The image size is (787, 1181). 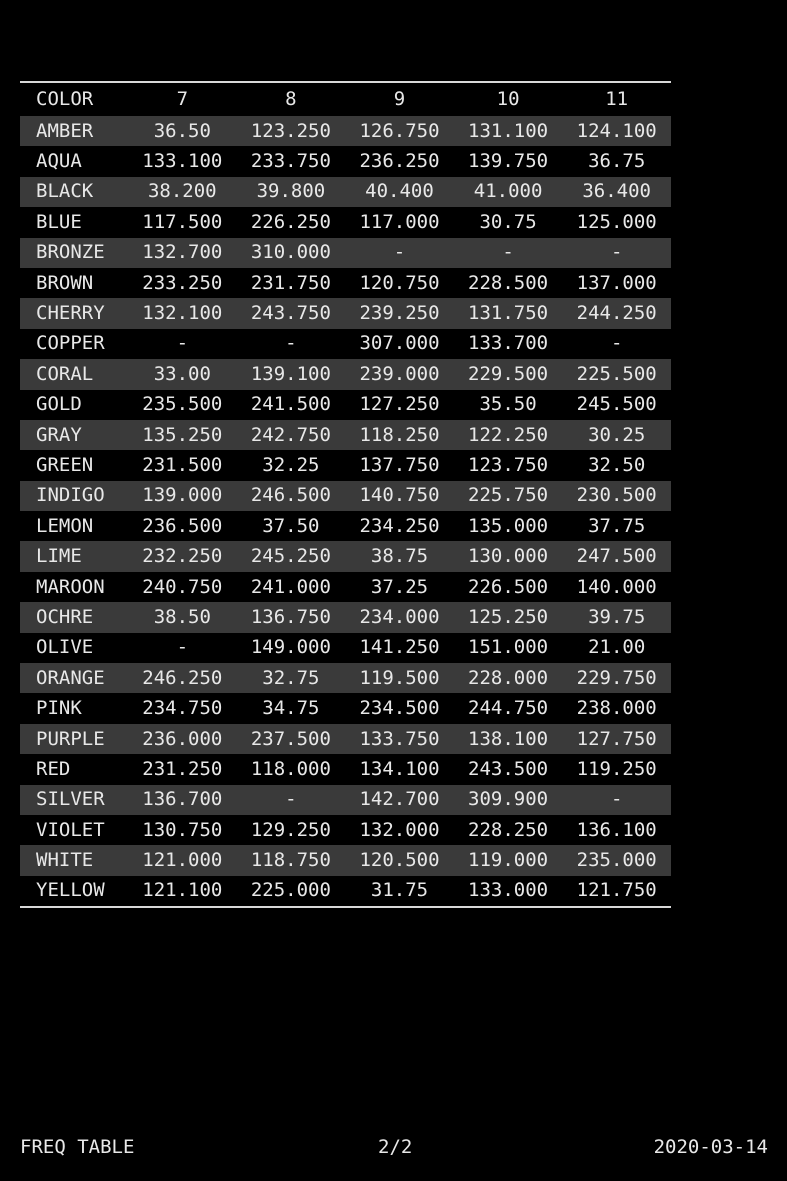 What do you see at coordinates (508, 464) in the screenshot?
I see `table-cell: 123.750` at bounding box center [508, 464].